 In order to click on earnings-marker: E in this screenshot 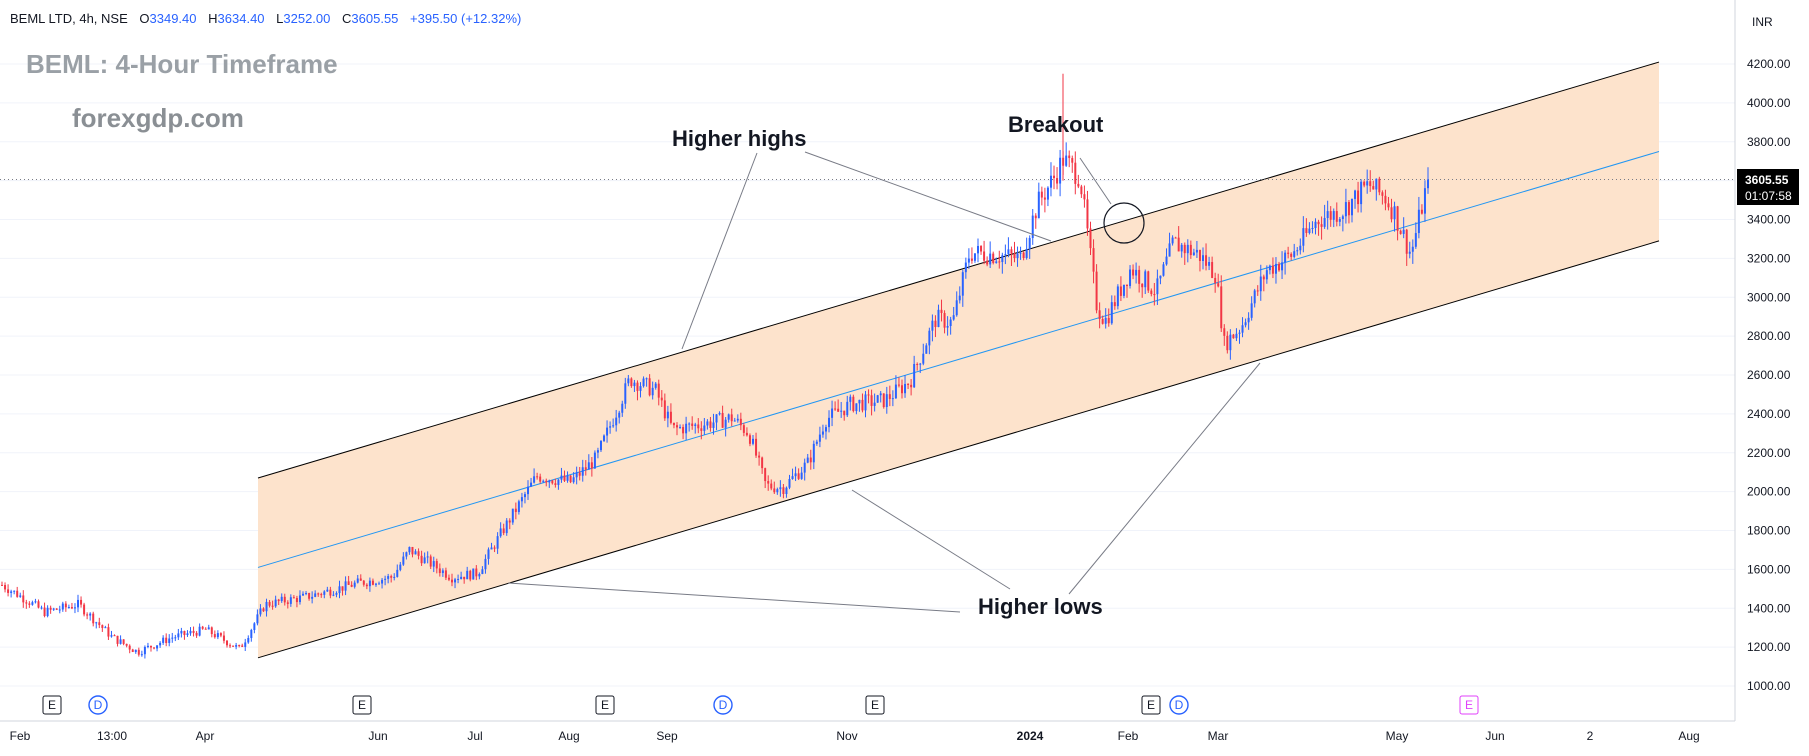, I will do `click(1469, 705)`.